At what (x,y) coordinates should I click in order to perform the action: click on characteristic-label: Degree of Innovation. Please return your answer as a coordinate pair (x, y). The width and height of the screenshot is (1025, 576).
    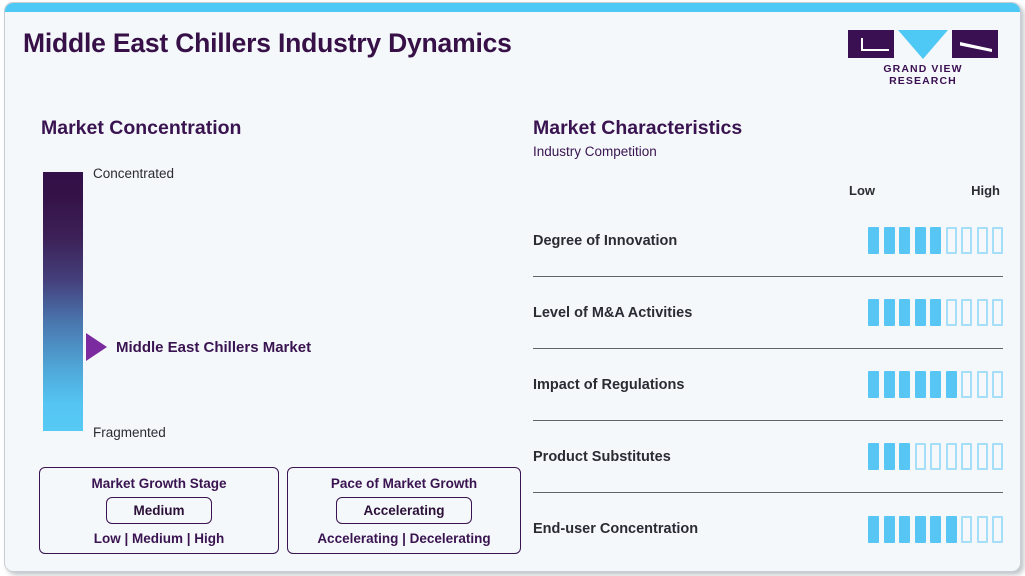
    Looking at the image, I should click on (605, 240).